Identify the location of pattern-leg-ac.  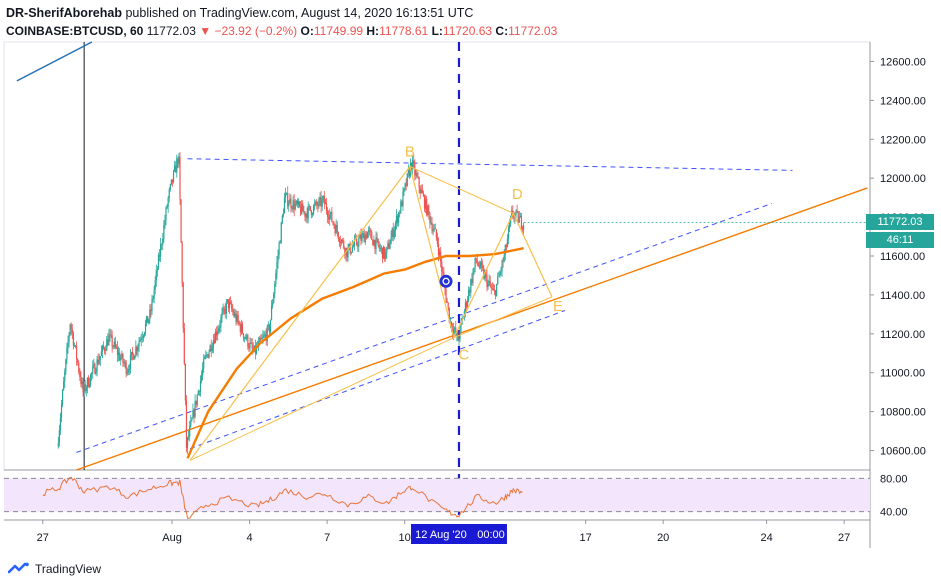
(322, 399).